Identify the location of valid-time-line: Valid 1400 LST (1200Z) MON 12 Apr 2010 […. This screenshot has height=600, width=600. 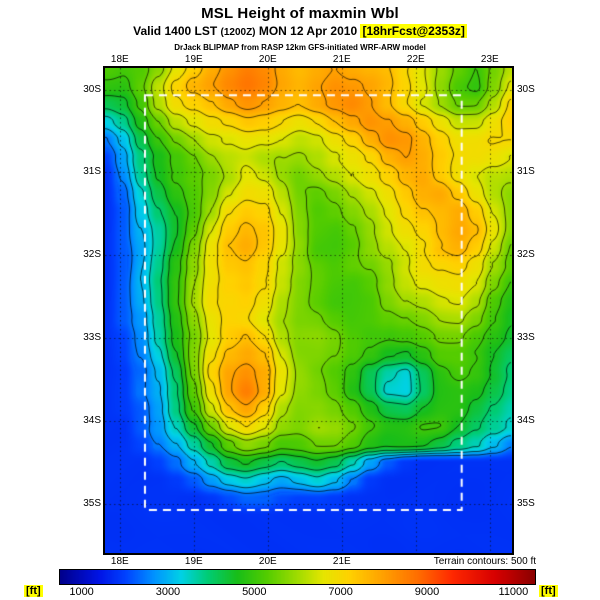
(300, 31).